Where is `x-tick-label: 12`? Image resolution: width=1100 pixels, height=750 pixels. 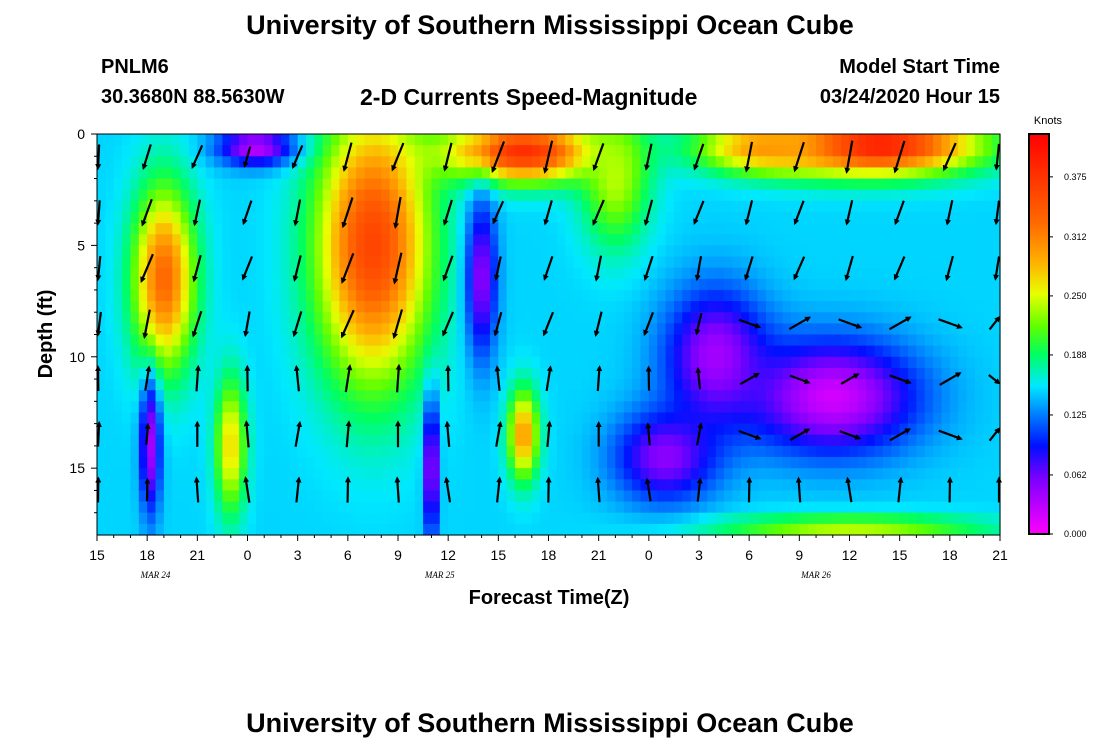 x-tick-label: 12 is located at coordinates (448, 555).